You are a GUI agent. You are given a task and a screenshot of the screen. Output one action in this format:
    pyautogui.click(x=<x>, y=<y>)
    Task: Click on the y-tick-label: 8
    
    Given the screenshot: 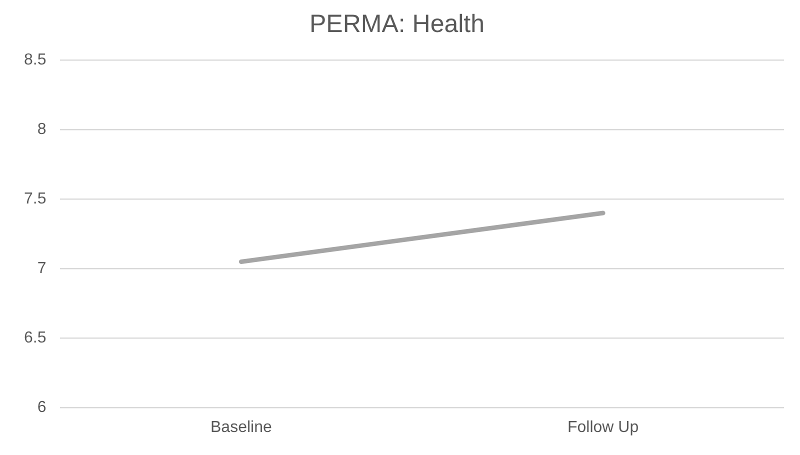 What is the action you would take?
    pyautogui.click(x=41, y=129)
    